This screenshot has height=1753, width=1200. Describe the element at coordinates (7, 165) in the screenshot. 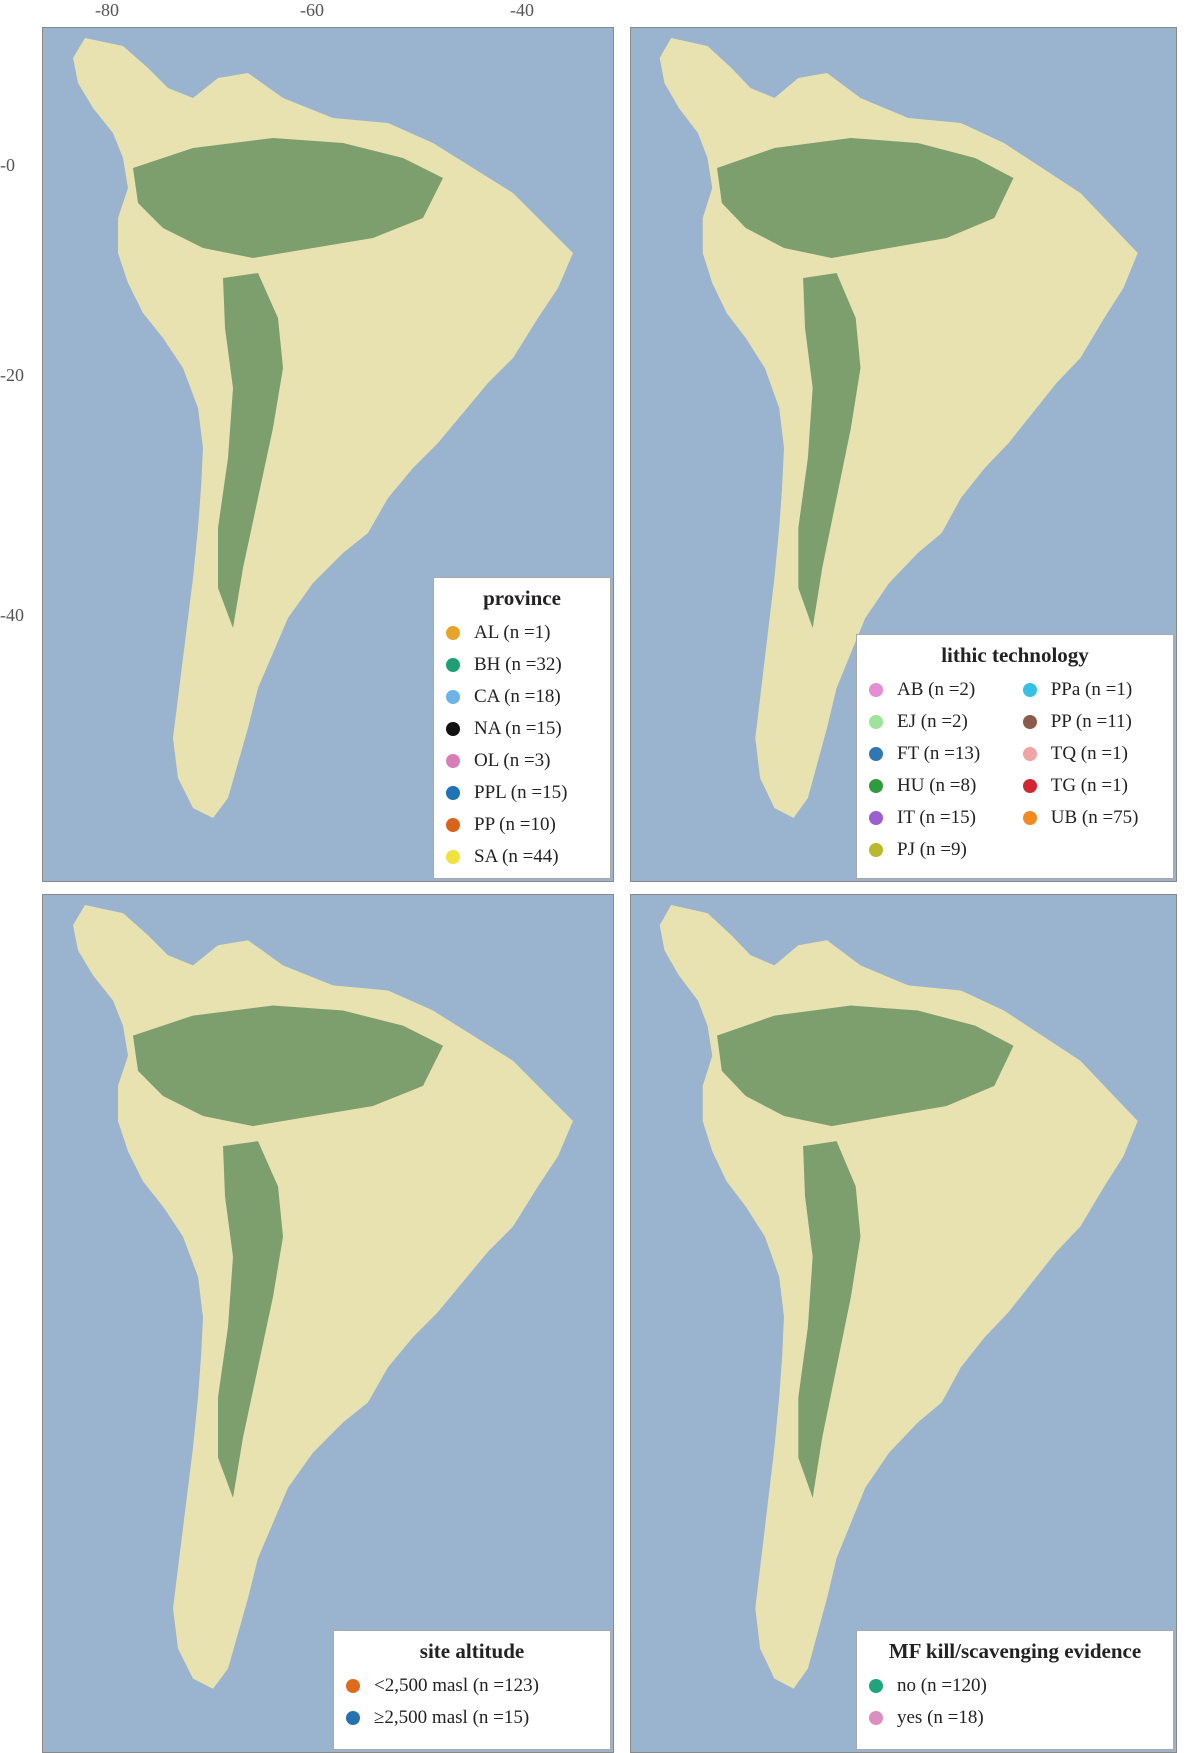

I see `y-tick-label: -0` at that location.